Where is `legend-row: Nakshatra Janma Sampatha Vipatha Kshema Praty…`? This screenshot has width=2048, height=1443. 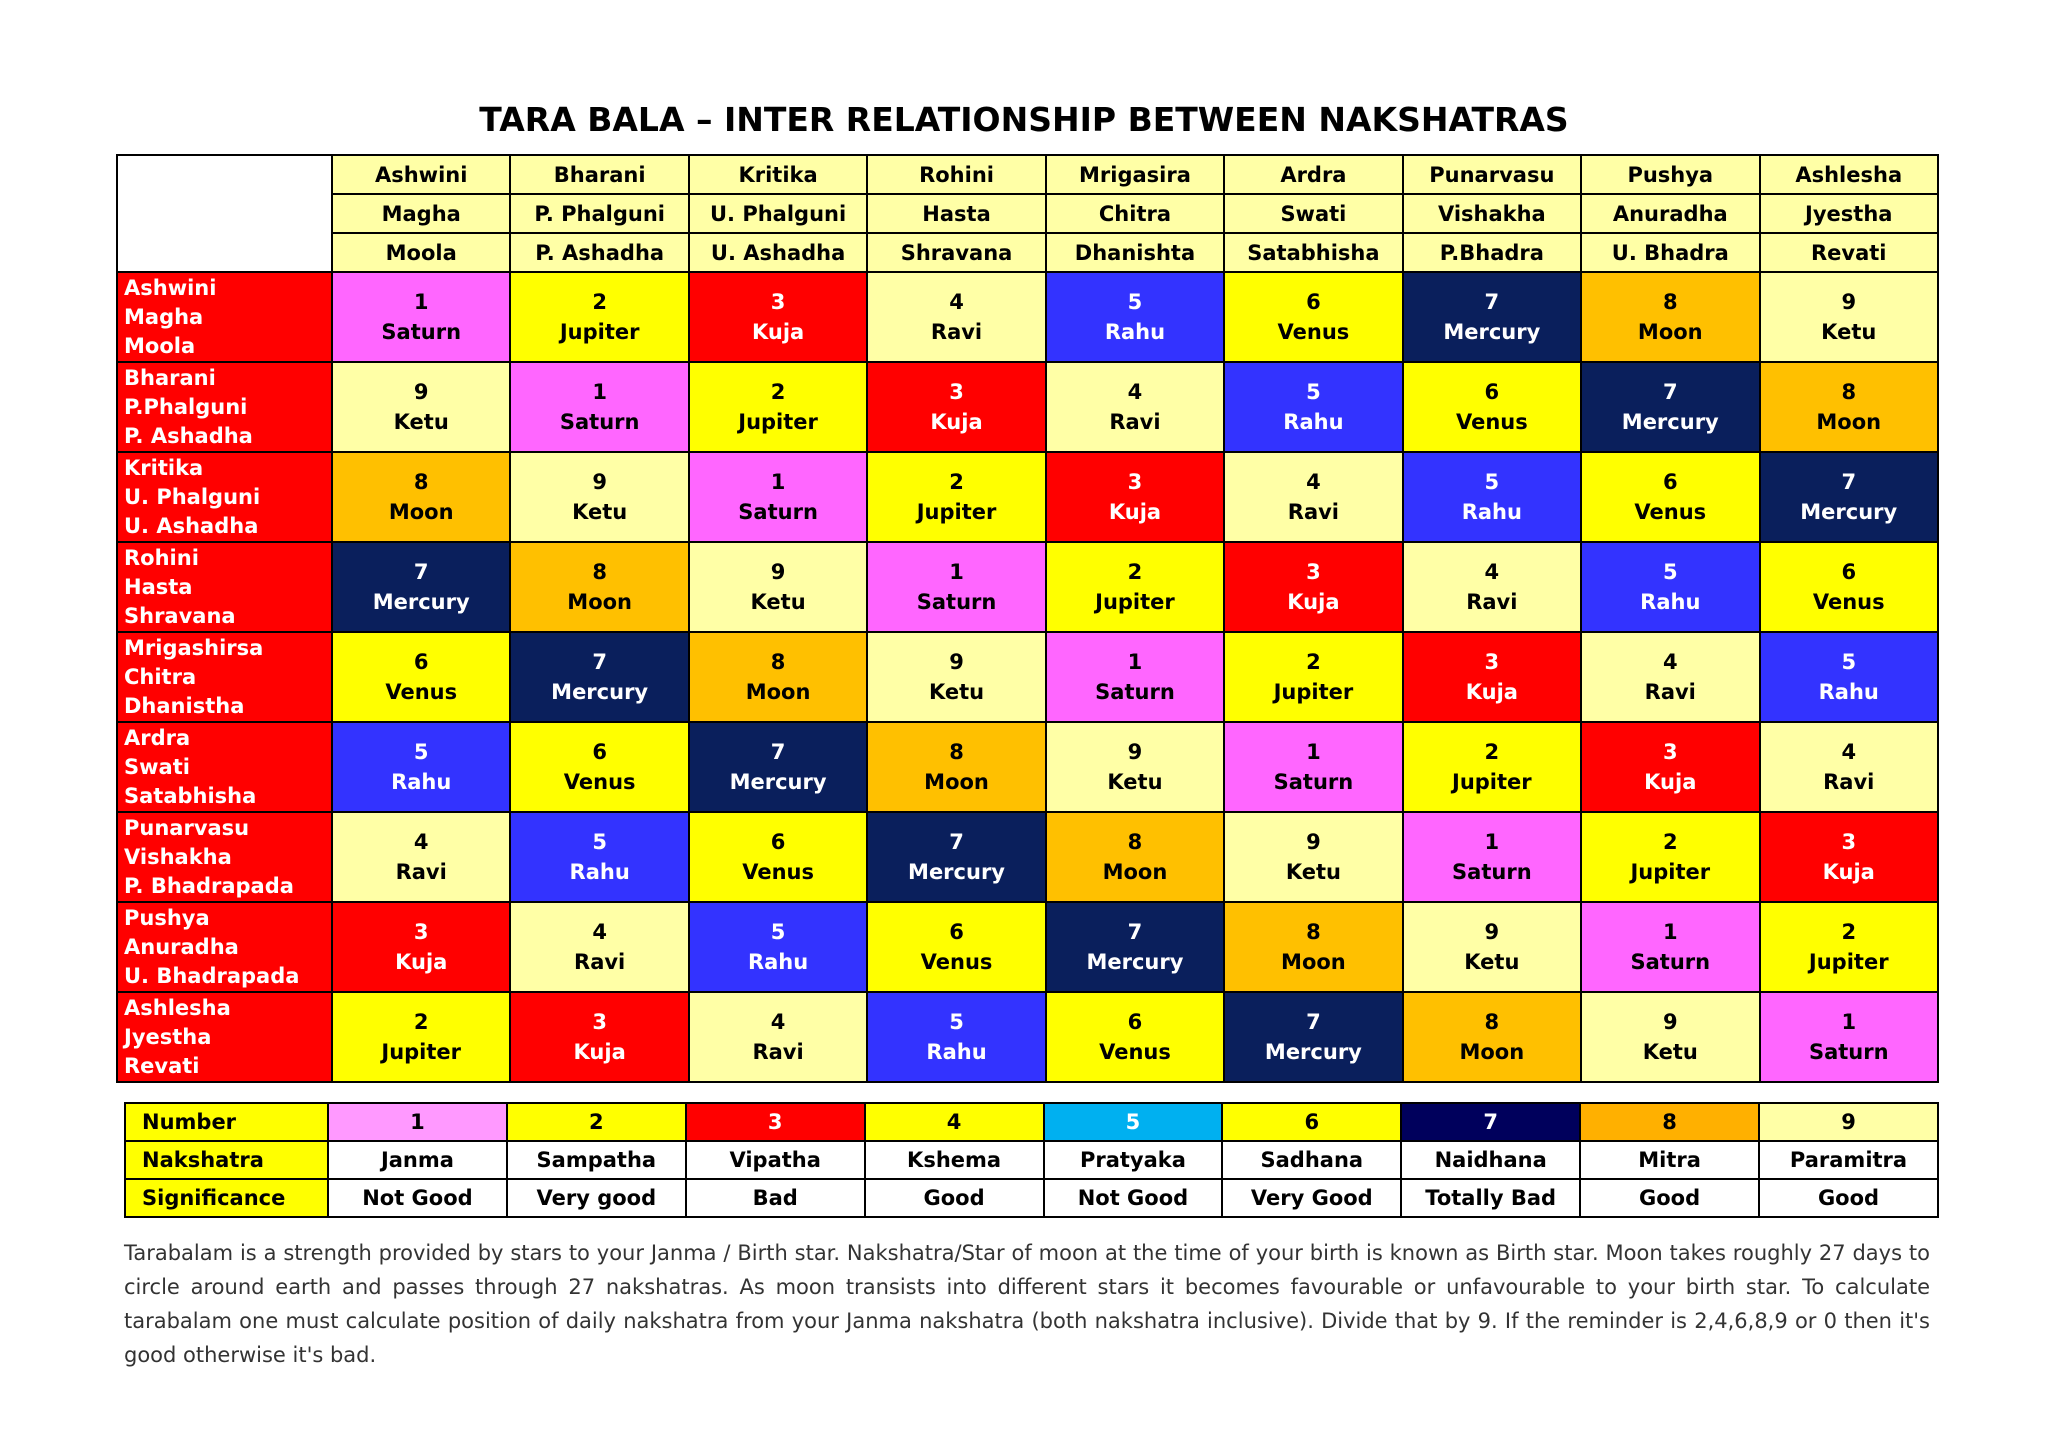 legend-row: Nakshatra Janma Sampatha Vipatha Kshema Praty… is located at coordinates (1031, 1160).